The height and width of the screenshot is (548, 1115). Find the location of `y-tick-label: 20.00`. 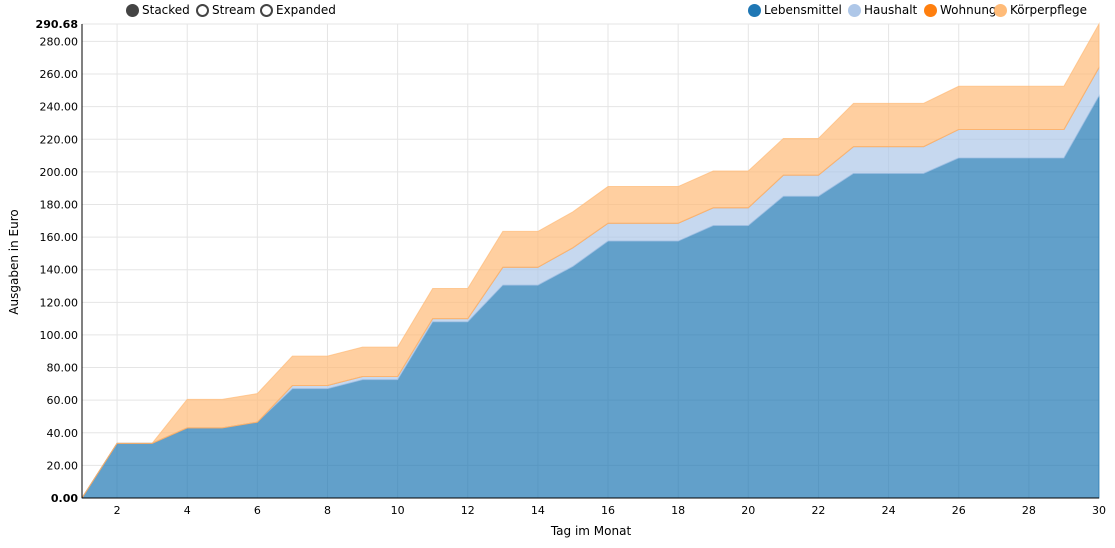

y-tick-label: 20.00 is located at coordinates (63, 465).